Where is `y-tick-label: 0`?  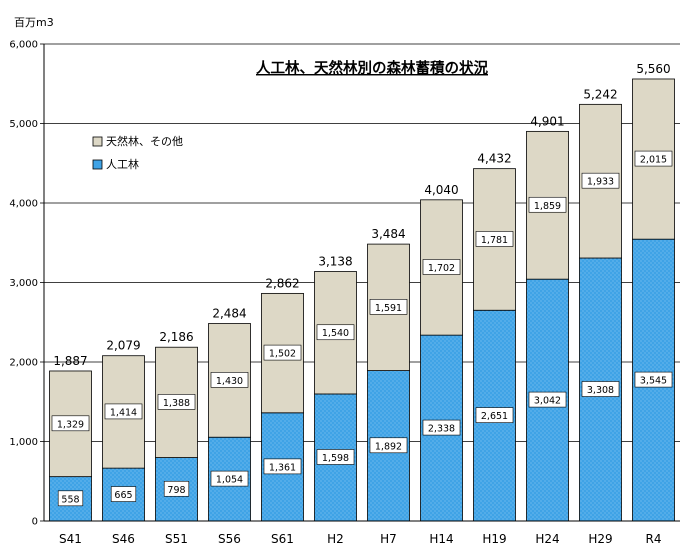
y-tick-label: 0 is located at coordinates (35, 522).